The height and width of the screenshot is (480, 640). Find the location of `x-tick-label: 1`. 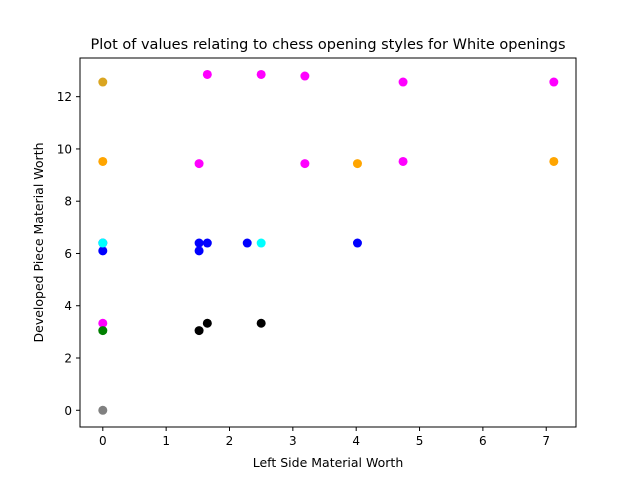

x-tick-label: 1 is located at coordinates (166, 441).